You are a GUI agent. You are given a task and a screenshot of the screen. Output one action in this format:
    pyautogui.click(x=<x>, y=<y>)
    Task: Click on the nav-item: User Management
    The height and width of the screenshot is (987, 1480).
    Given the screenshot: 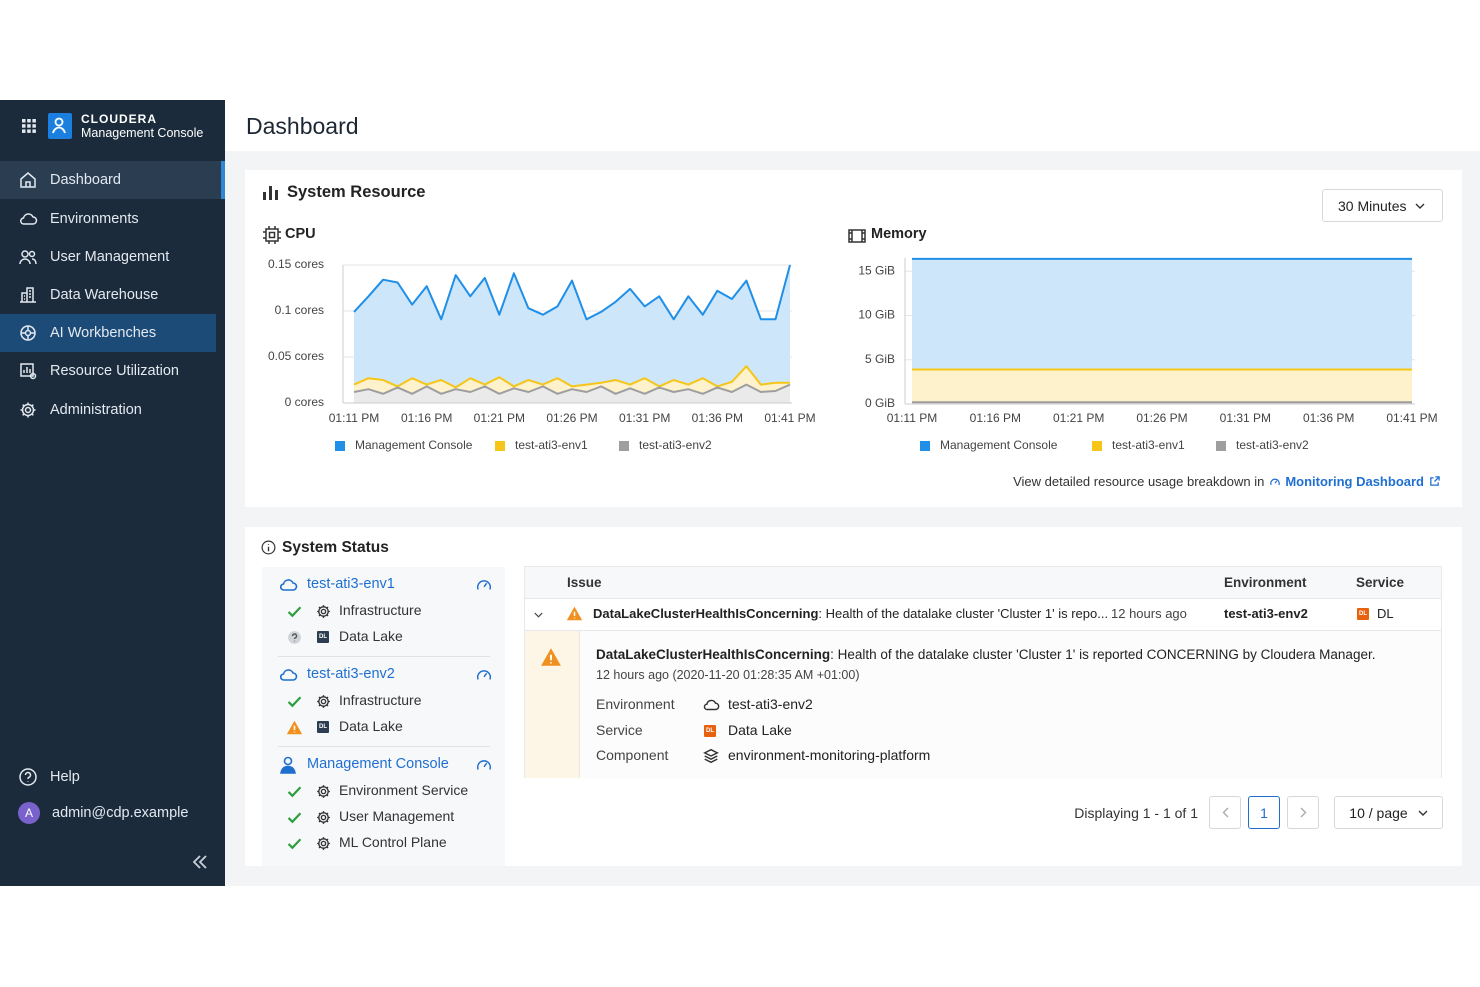 What is the action you would take?
    pyautogui.click(x=112, y=257)
    